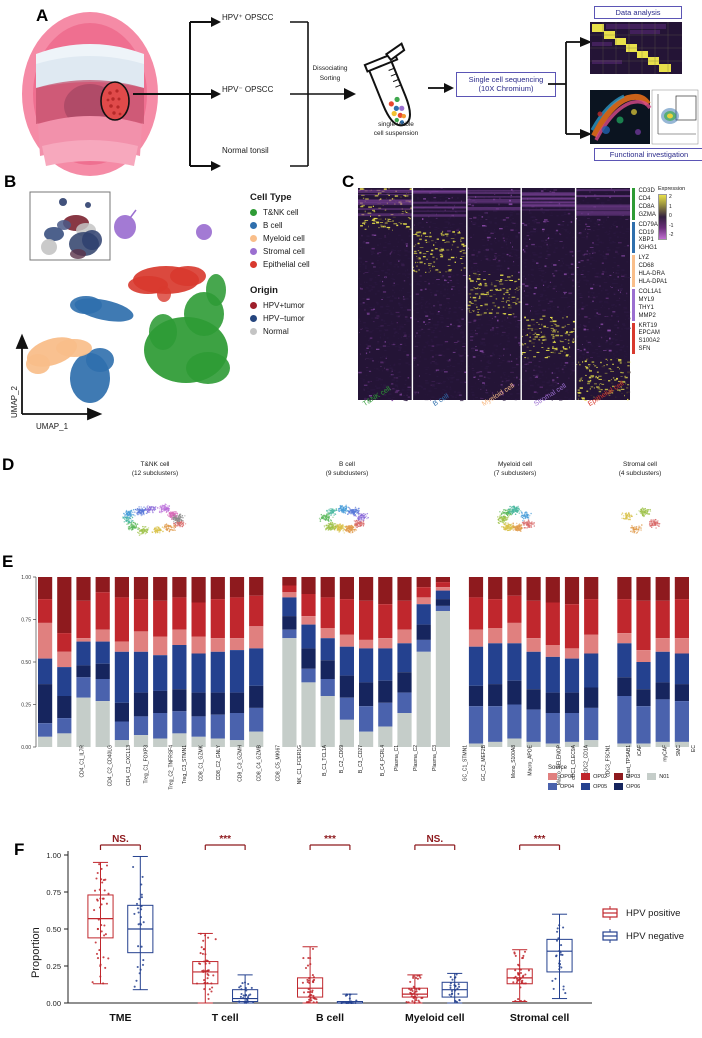 The width and height of the screenshot is (702, 1038). What do you see at coordinates (14, 401) in the screenshot?
I see `umap-y-axis-label: UMAP_2` at bounding box center [14, 401].